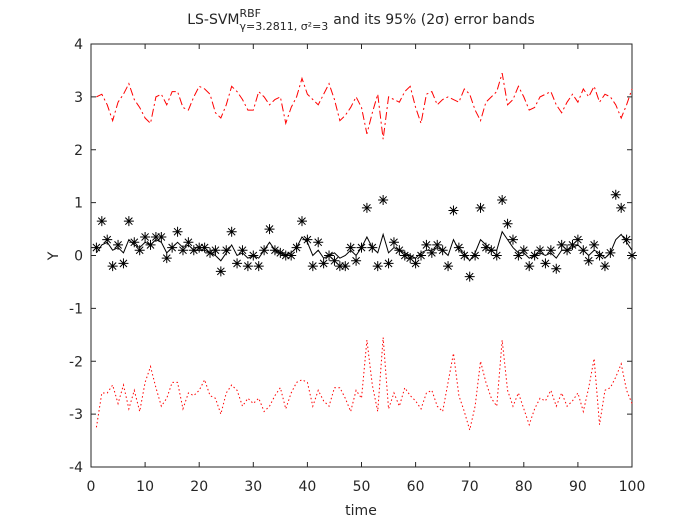 Image resolution: width=700 pixels, height=525 pixels. Describe the element at coordinates (307, 487) in the screenshot. I see `x-tick-label: 40` at that location.